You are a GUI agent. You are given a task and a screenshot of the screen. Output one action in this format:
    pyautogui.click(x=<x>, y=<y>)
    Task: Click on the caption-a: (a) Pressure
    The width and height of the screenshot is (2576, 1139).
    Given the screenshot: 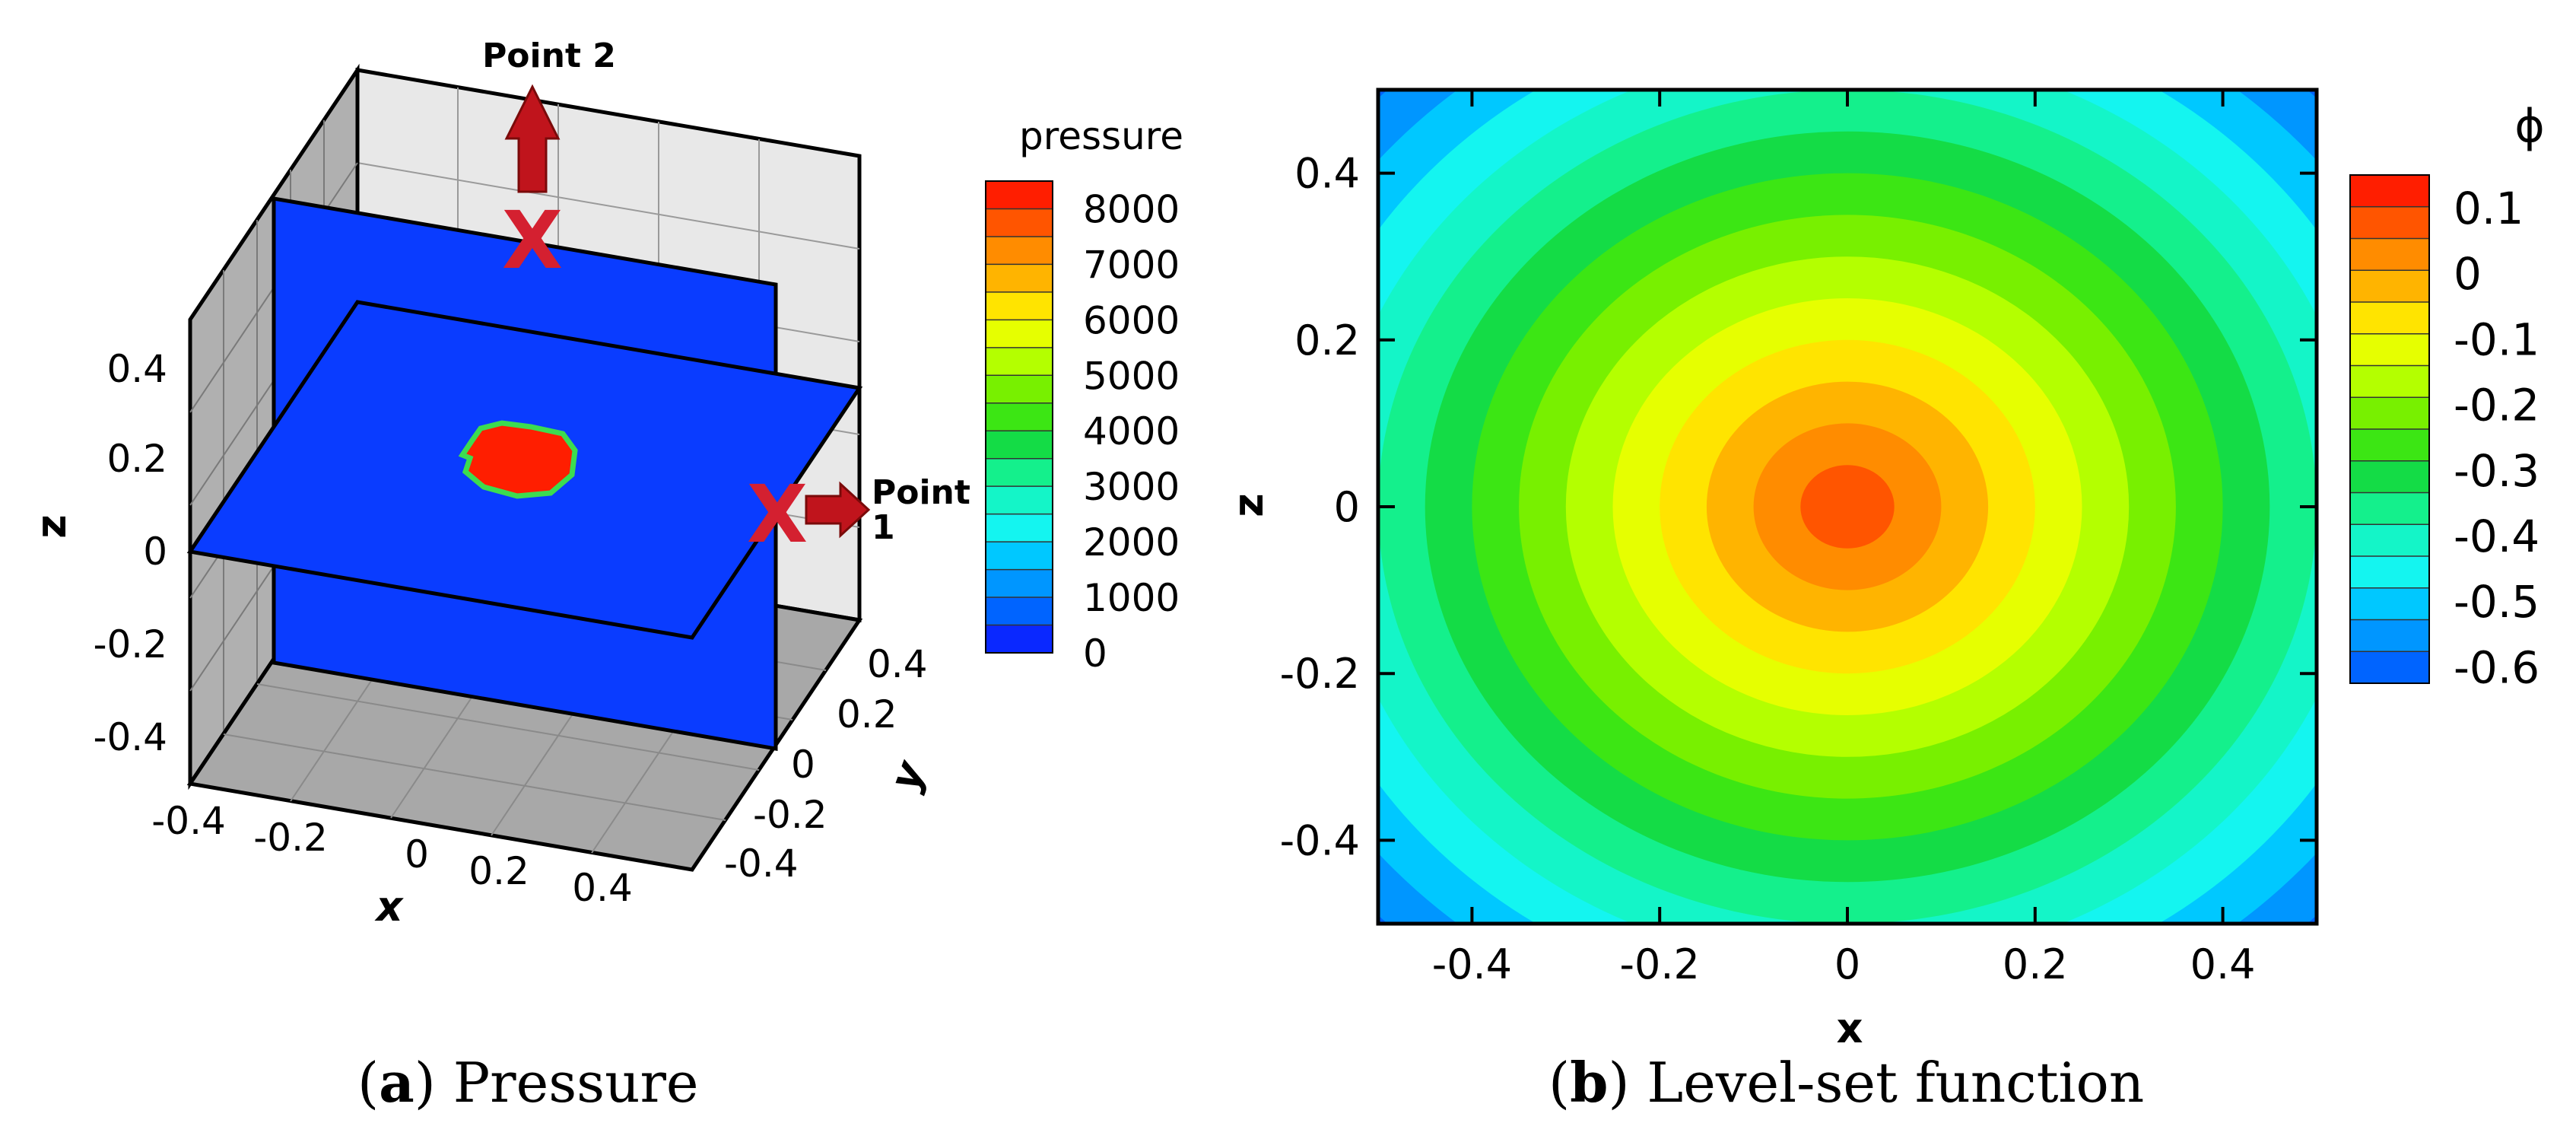 What is the action you would take?
    pyautogui.click(x=528, y=1082)
    